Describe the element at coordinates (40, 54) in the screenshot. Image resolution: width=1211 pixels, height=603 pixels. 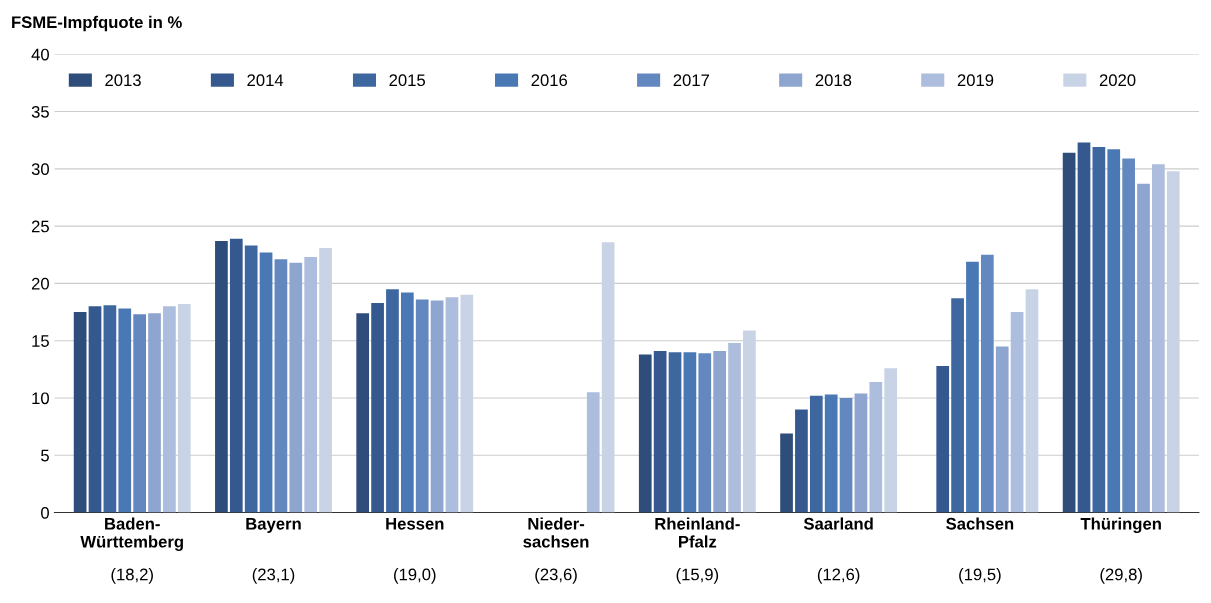
I see `y-tick-label: 40` at that location.